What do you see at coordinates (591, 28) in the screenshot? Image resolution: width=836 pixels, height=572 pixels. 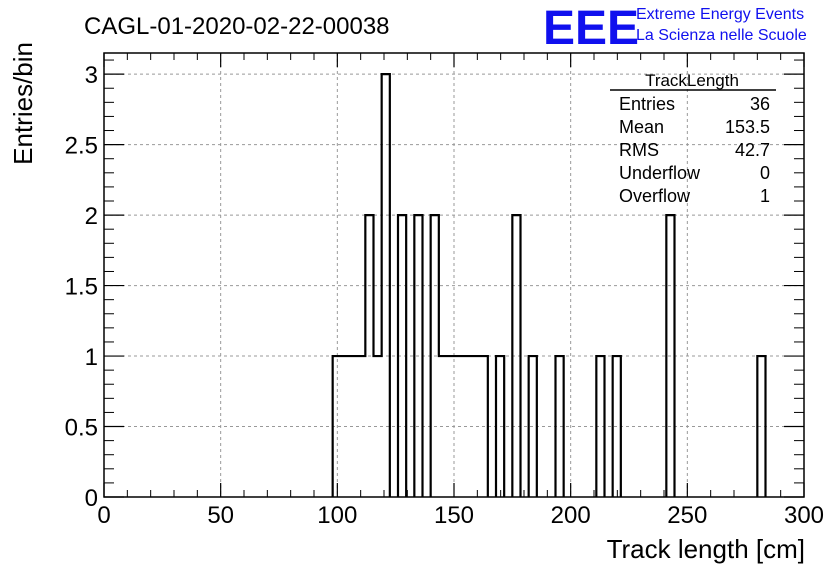 I see `eee-logo-text: EEE` at bounding box center [591, 28].